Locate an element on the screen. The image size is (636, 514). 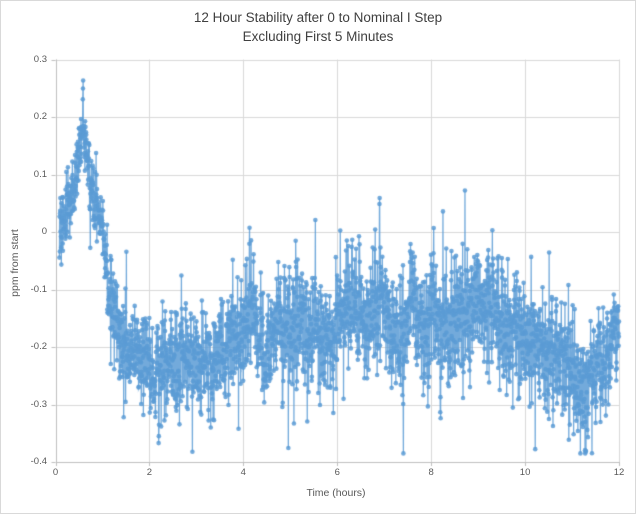
x-tick-label: 10 is located at coordinates (525, 472).